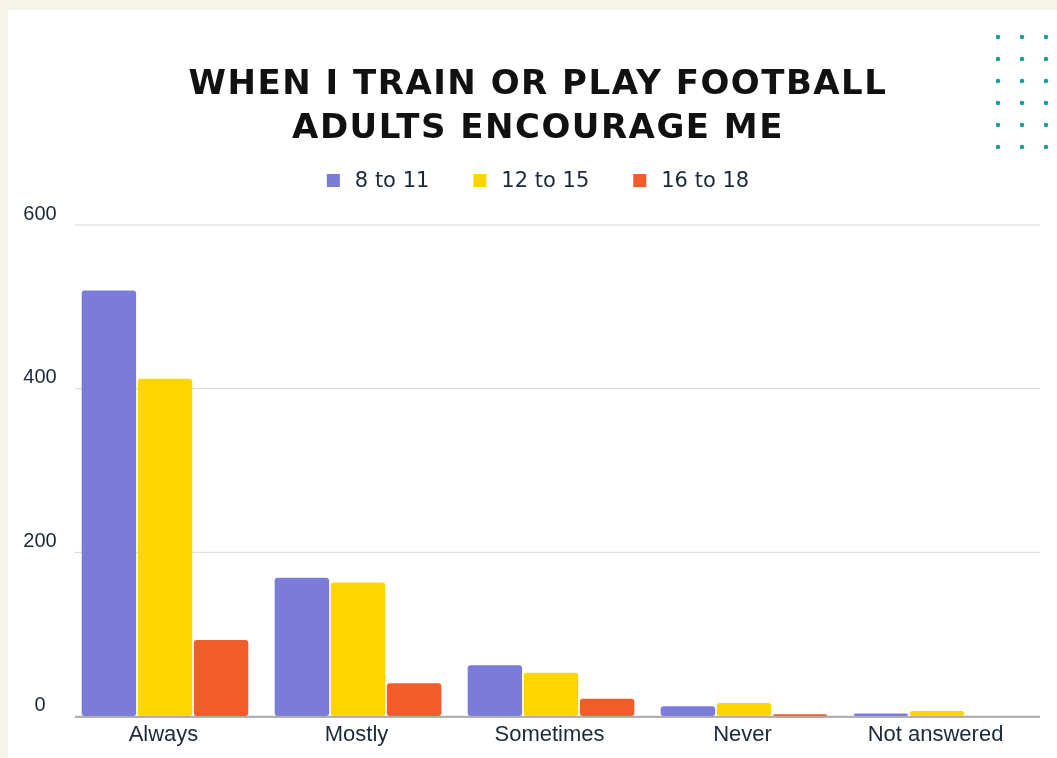 The height and width of the screenshot is (758, 1057). I want to click on y-tick-label: 400, so click(40, 376).